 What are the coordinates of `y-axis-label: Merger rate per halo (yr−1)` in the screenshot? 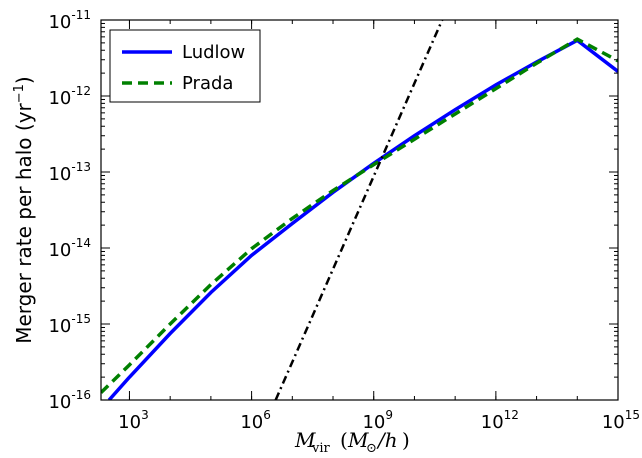 It's located at (24, 210).